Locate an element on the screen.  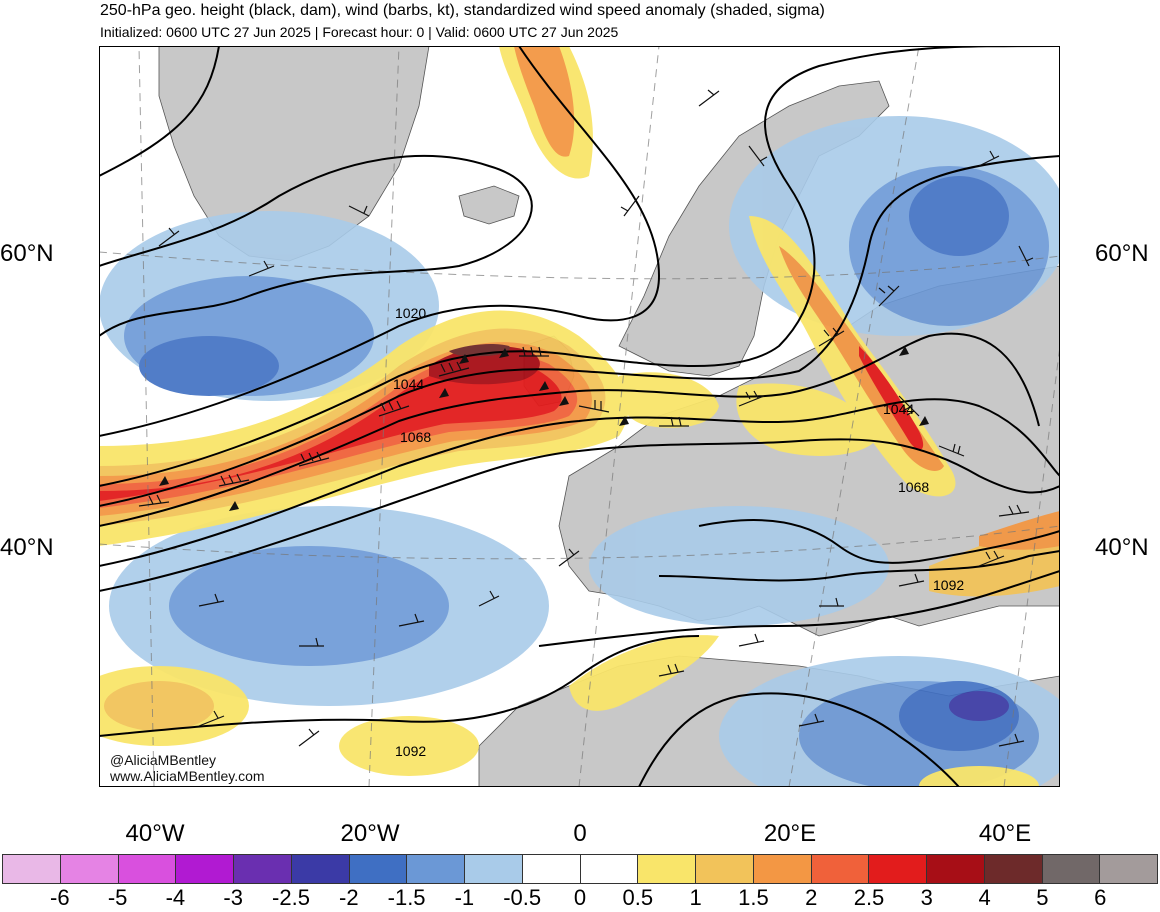
colorbar-tick-label: -6 is located at coordinates (60, 897).